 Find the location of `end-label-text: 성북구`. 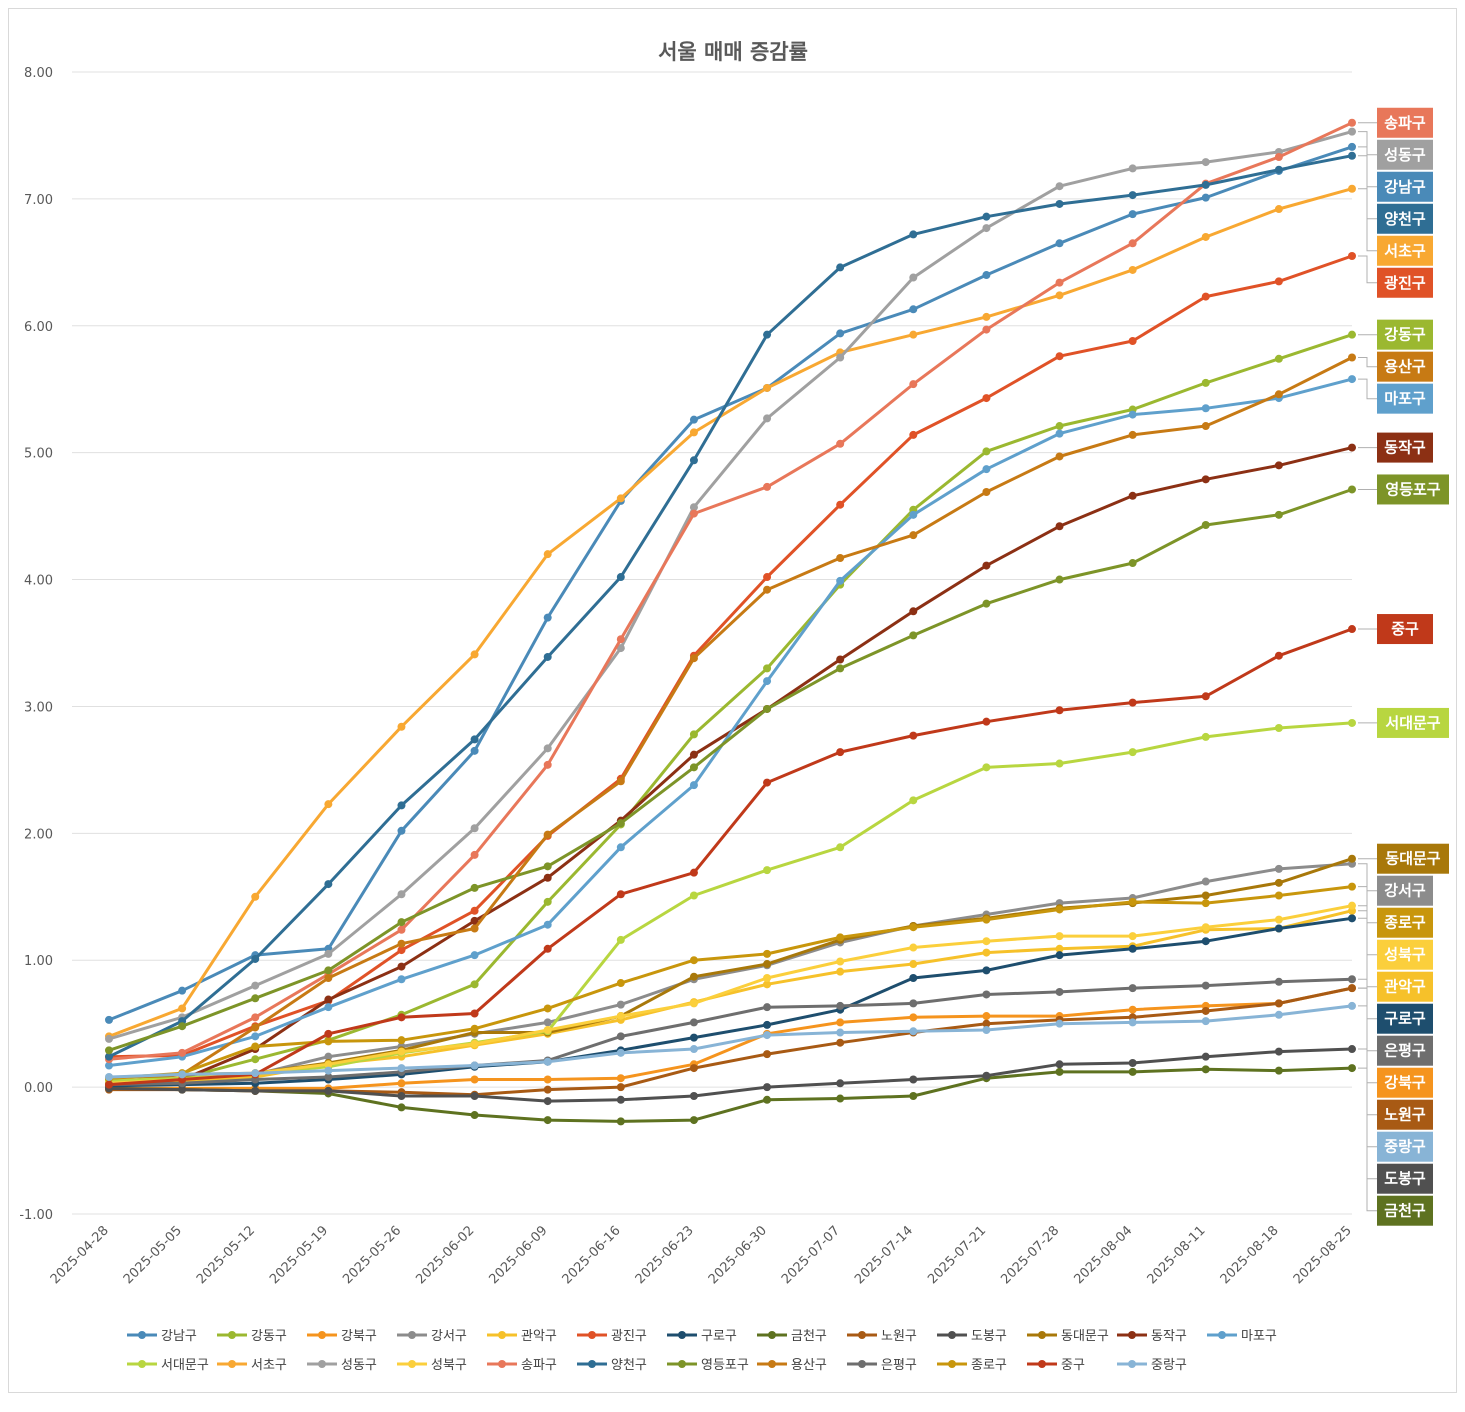

end-label-text: 성북구 is located at coordinates (1405, 955).